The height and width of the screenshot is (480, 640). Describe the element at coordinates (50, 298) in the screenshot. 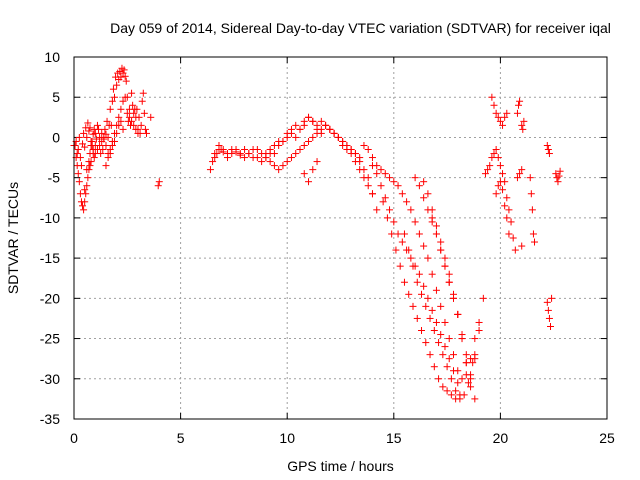

I see `y-tick-label: -20` at that location.